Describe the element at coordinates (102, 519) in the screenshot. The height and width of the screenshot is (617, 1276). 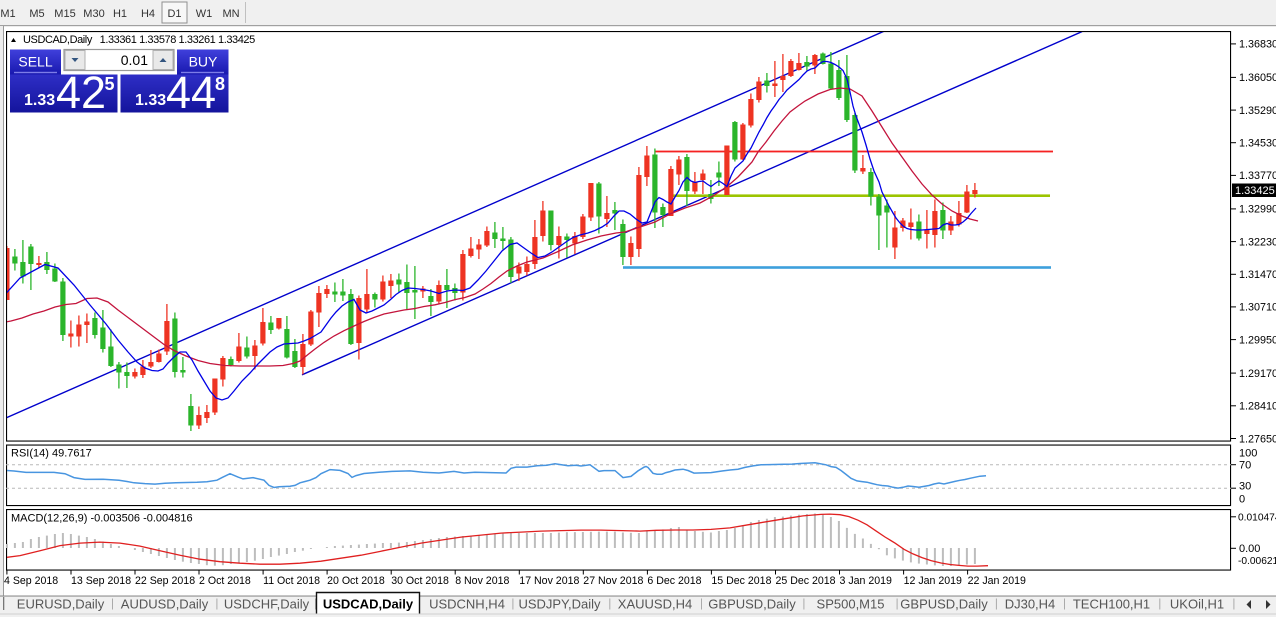
I see `svg-text:MACD(12,26,9) -0.003506 -0.004: MACD(12,26,9) -0.003506 -0.004816` at that location.